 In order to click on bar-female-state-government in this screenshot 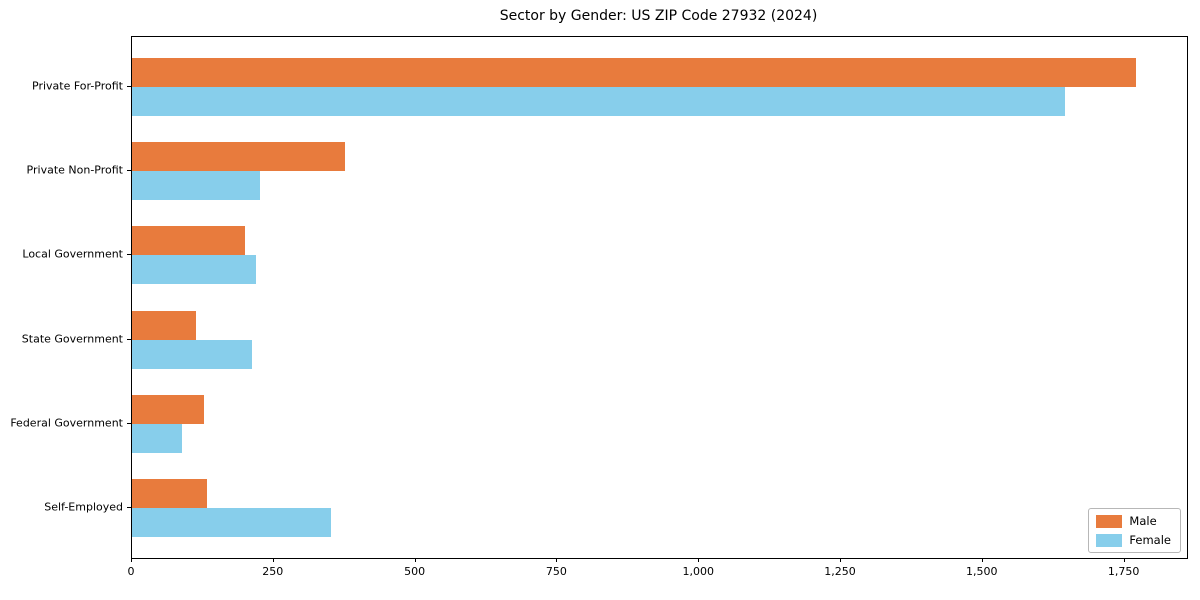, I will do `click(192, 354)`.